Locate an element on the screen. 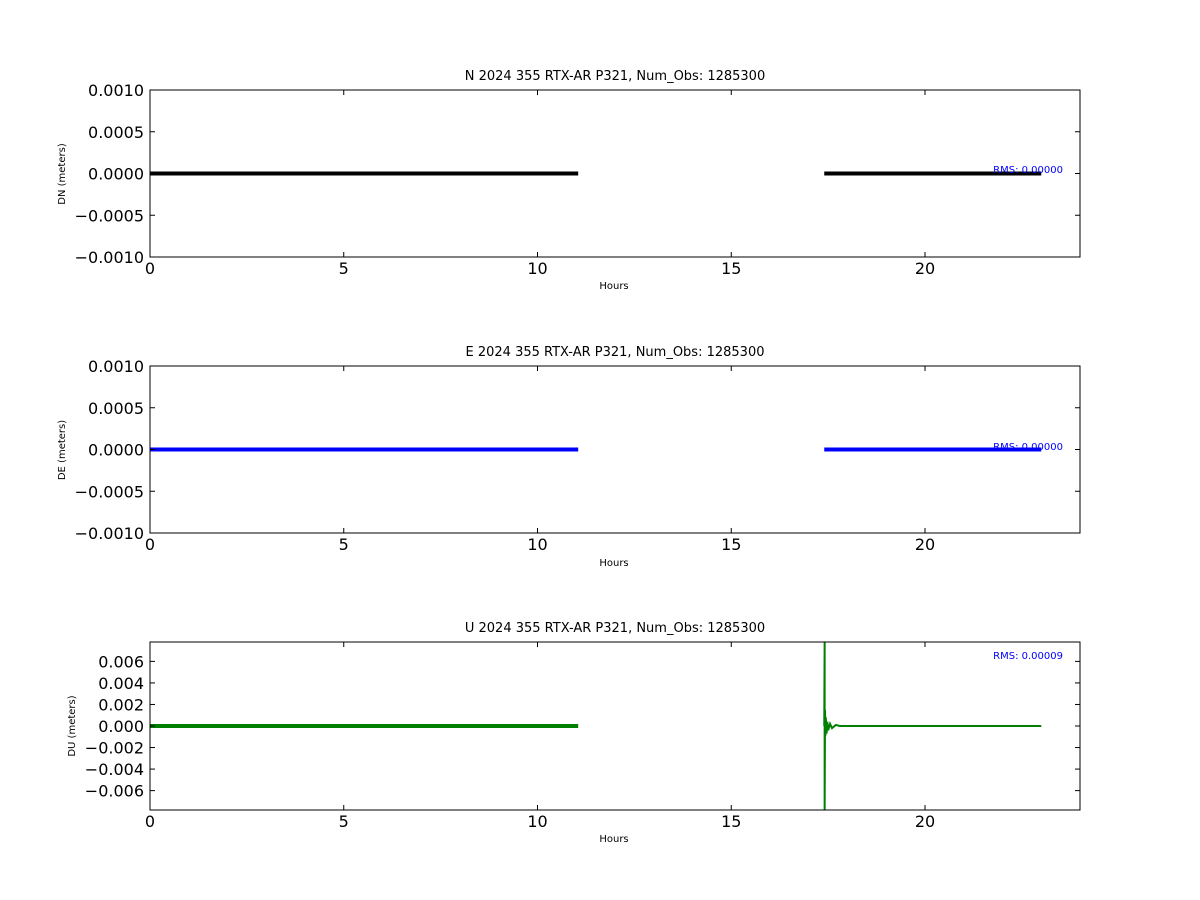  panel-up-xtick-label: 20 is located at coordinates (925, 821).